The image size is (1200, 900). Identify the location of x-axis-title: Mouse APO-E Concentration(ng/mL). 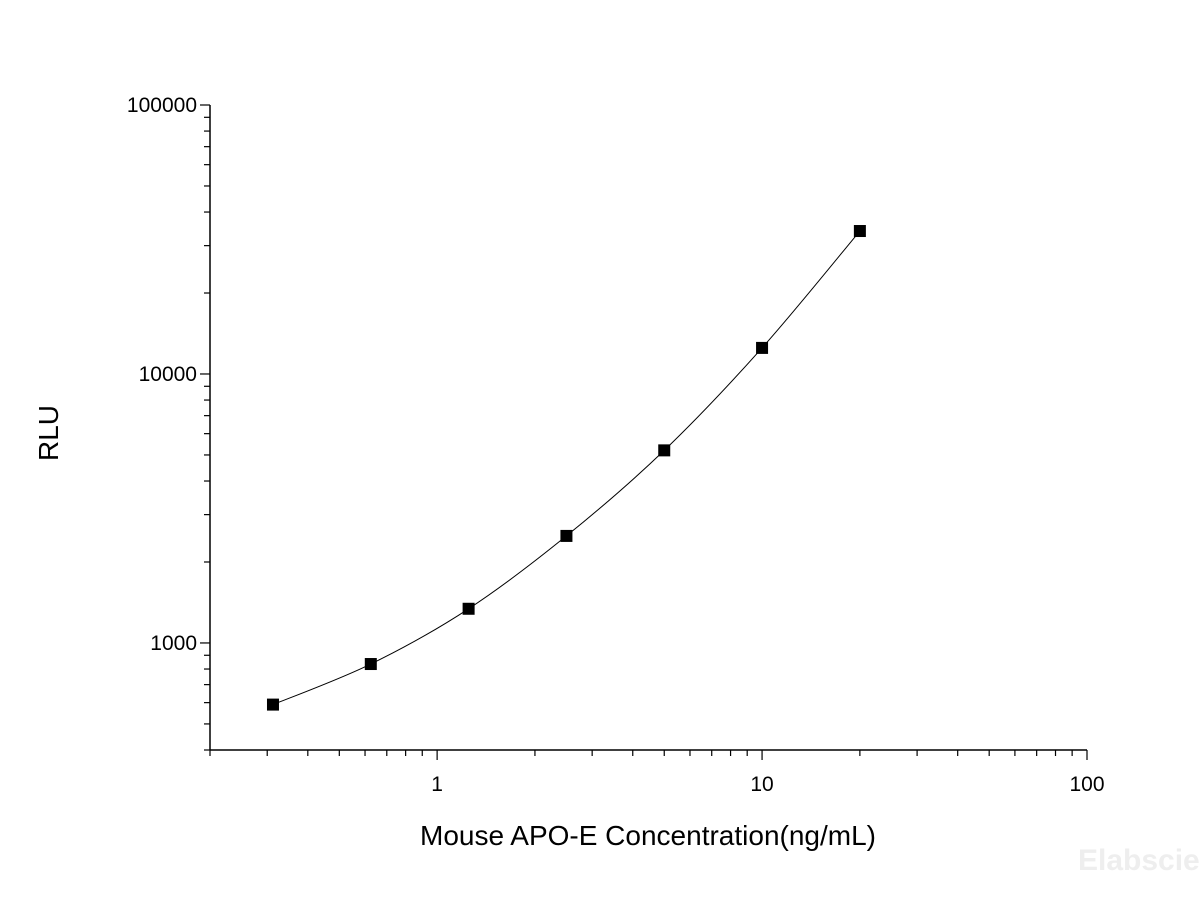
(648, 835).